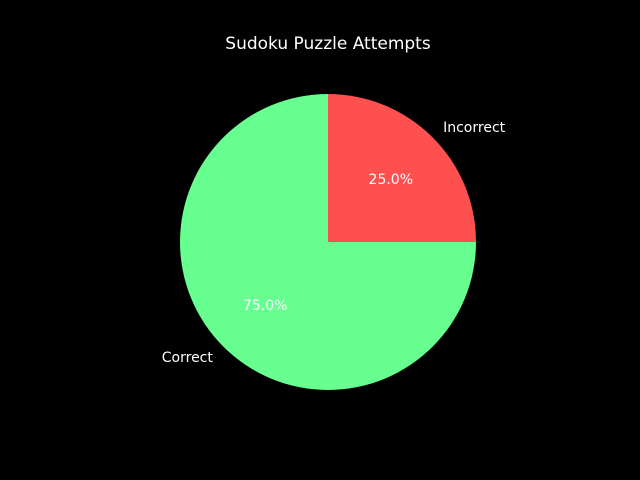  Describe the element at coordinates (188, 358) in the screenshot. I see `slice-label-correct: Correct` at that location.